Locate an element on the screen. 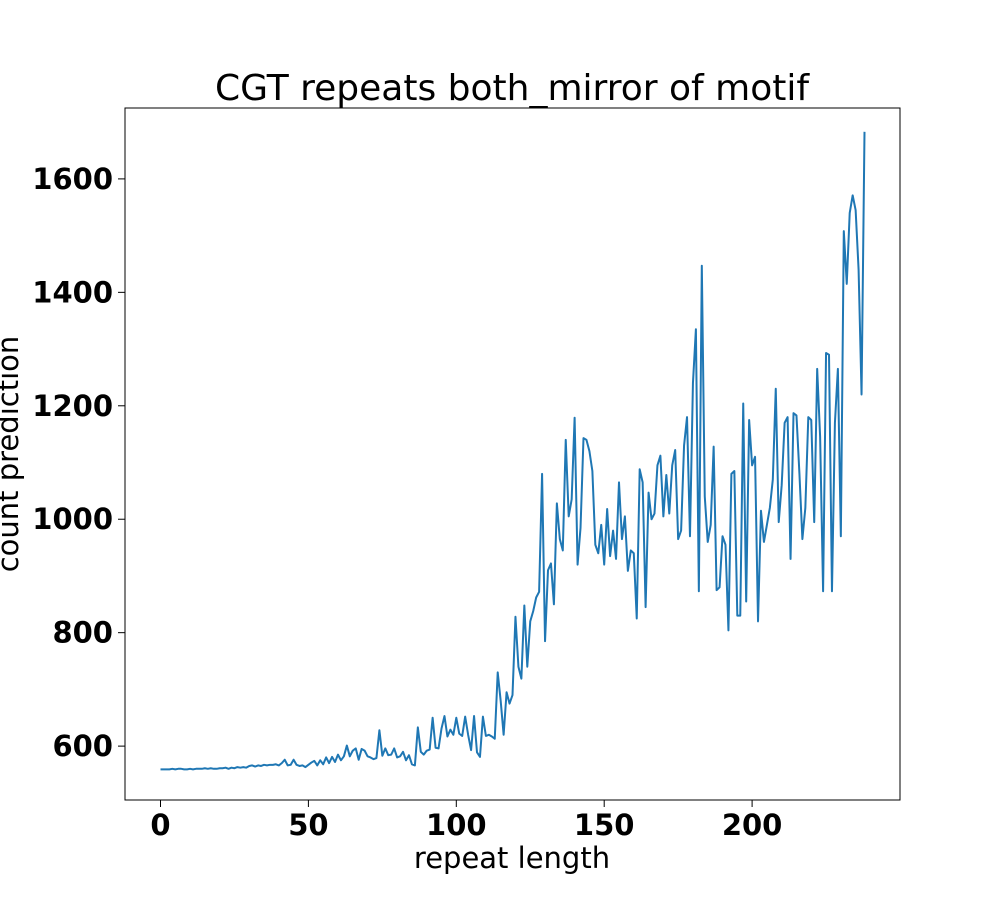 This screenshot has width=1000, height=900. y-axis: 600 800 1000 1200 1400 1600 is located at coordinates (78, 462).